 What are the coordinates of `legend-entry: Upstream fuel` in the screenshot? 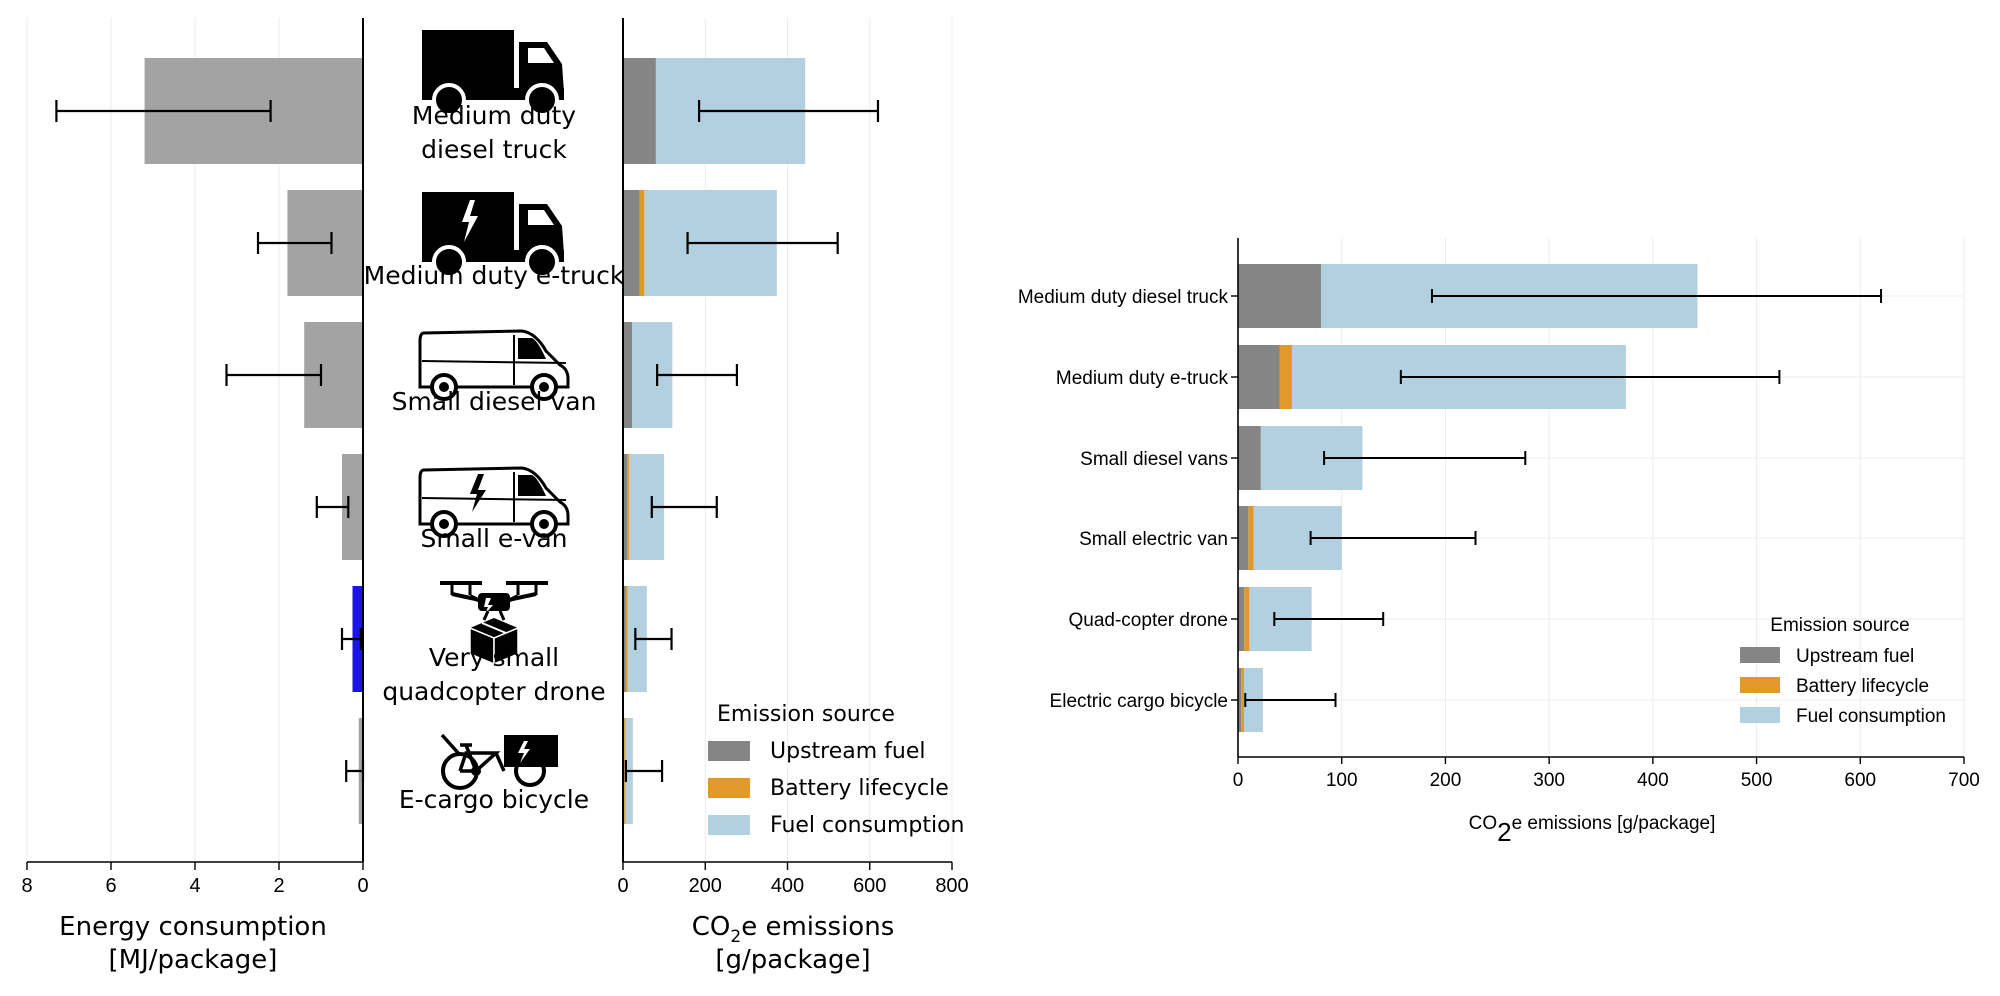 It's located at (848, 751).